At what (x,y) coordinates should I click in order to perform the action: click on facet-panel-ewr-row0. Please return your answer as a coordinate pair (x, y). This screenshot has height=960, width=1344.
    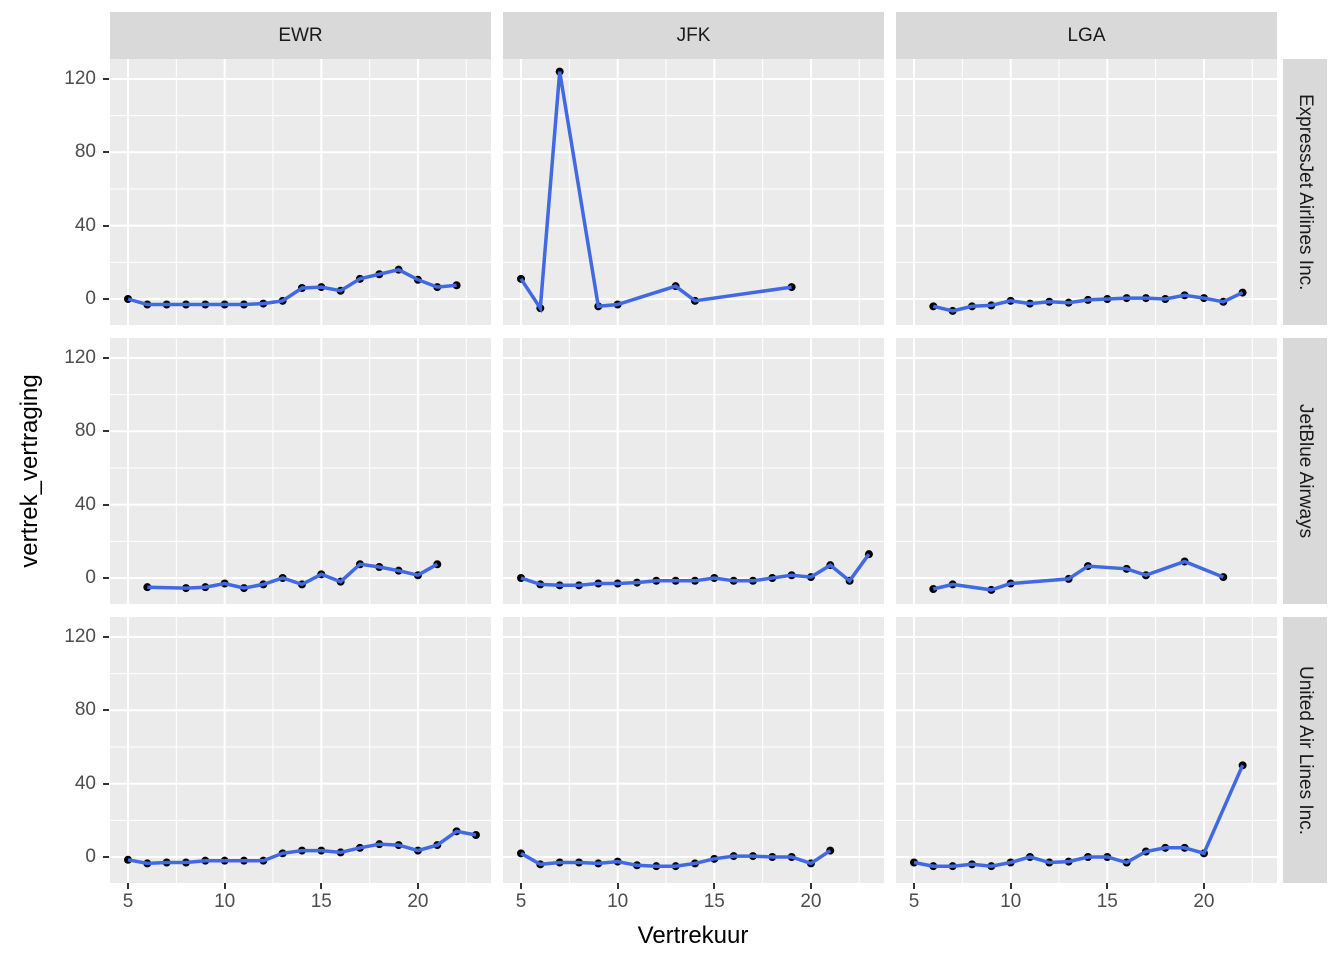
    Looking at the image, I should click on (300, 192).